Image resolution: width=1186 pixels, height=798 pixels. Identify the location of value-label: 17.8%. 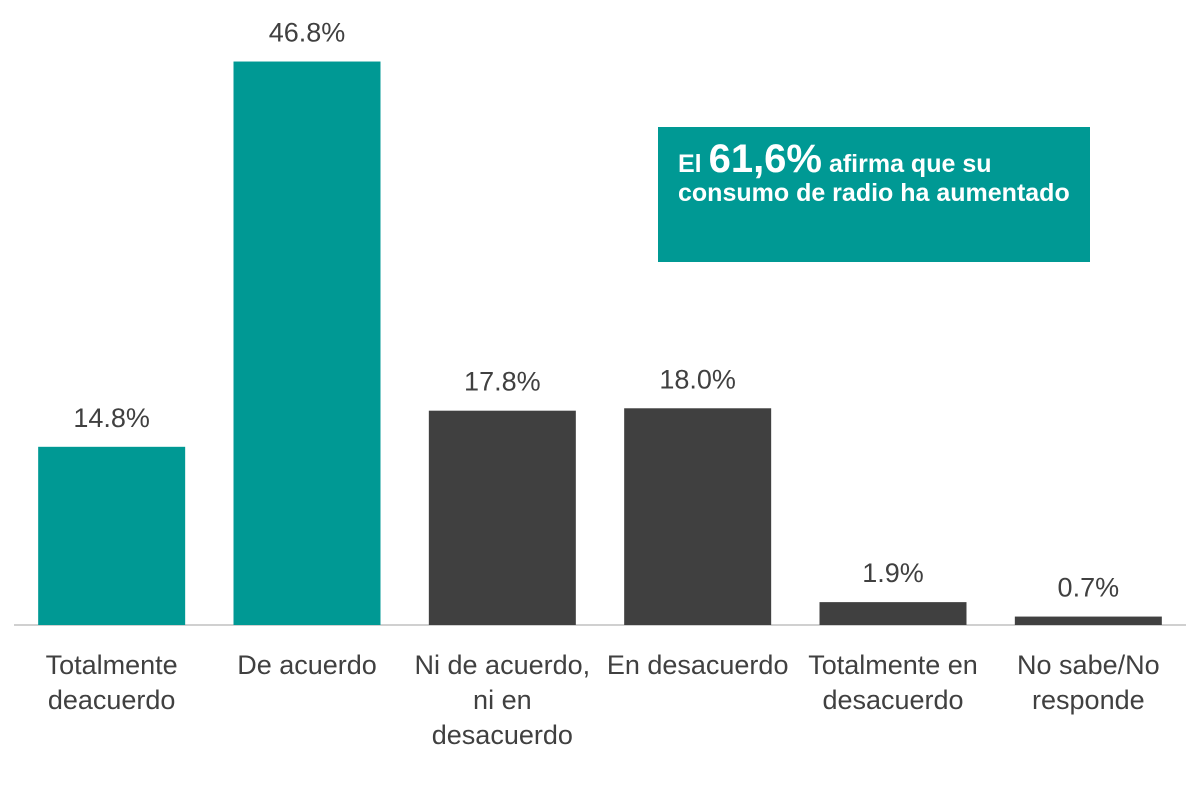
(502, 382).